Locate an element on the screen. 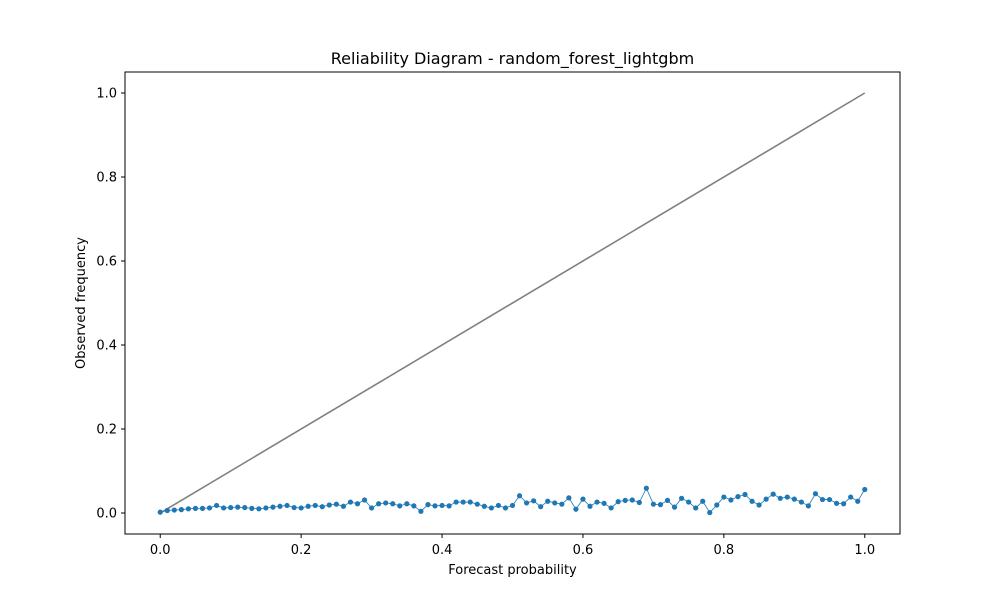  y-tick-label: 0.4 is located at coordinates (106, 346).